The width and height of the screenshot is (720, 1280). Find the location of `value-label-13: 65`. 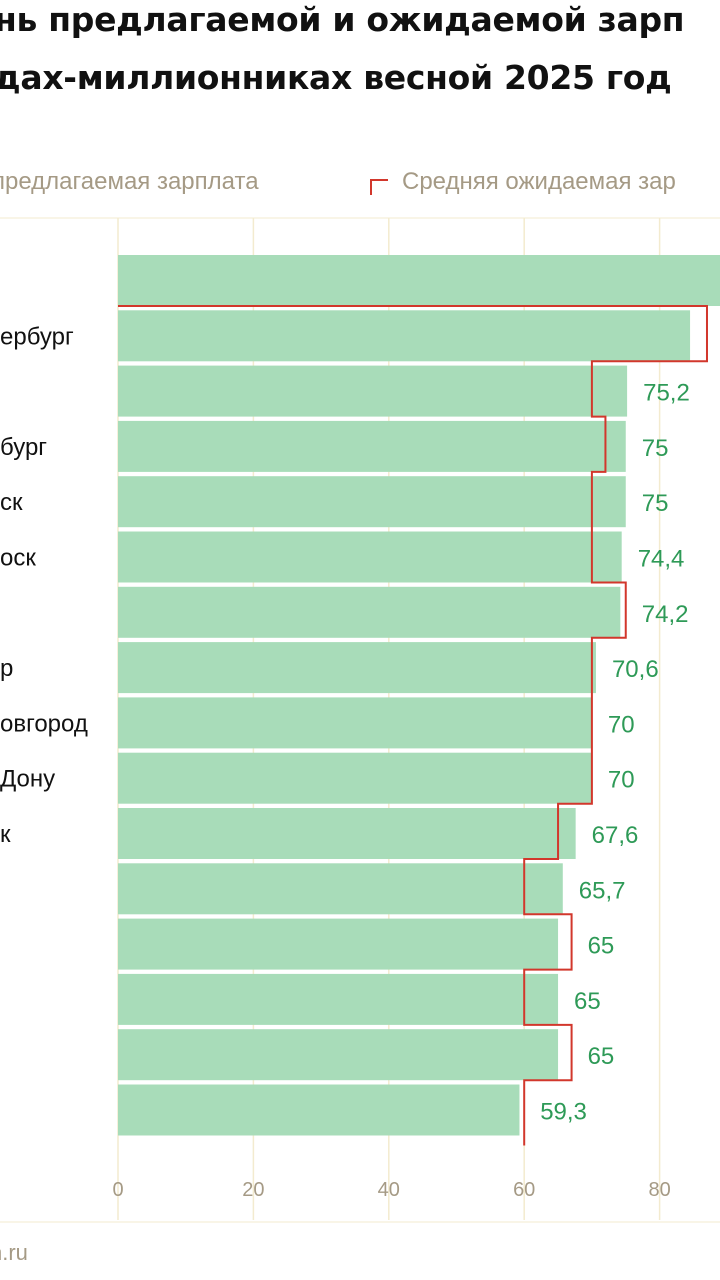

value-label-13: 65 is located at coordinates (587, 1001).